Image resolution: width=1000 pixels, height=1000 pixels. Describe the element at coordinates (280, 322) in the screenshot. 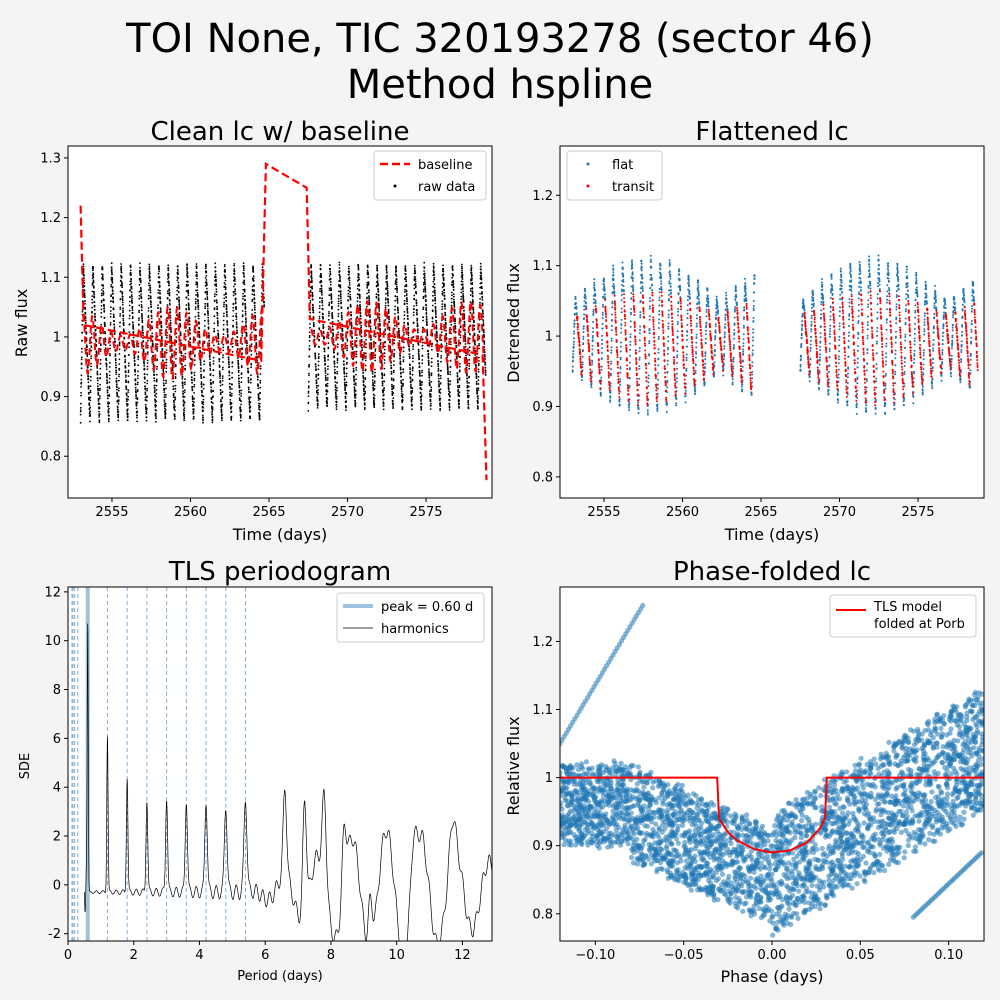

I see `plot-area` at that location.